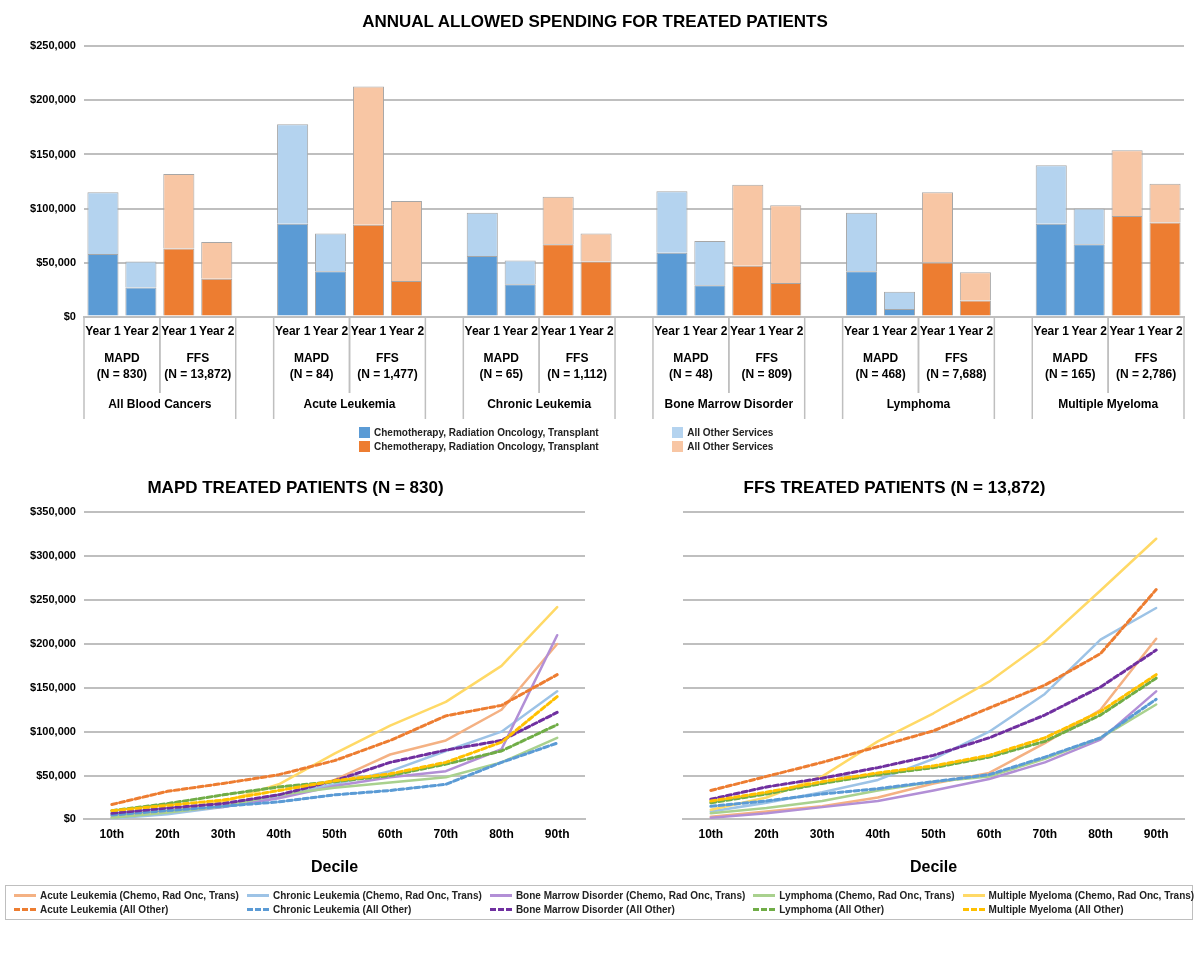  Describe the element at coordinates (956, 366) in the screenshot. I see `text: FFS (N = 7,688)` at that location.